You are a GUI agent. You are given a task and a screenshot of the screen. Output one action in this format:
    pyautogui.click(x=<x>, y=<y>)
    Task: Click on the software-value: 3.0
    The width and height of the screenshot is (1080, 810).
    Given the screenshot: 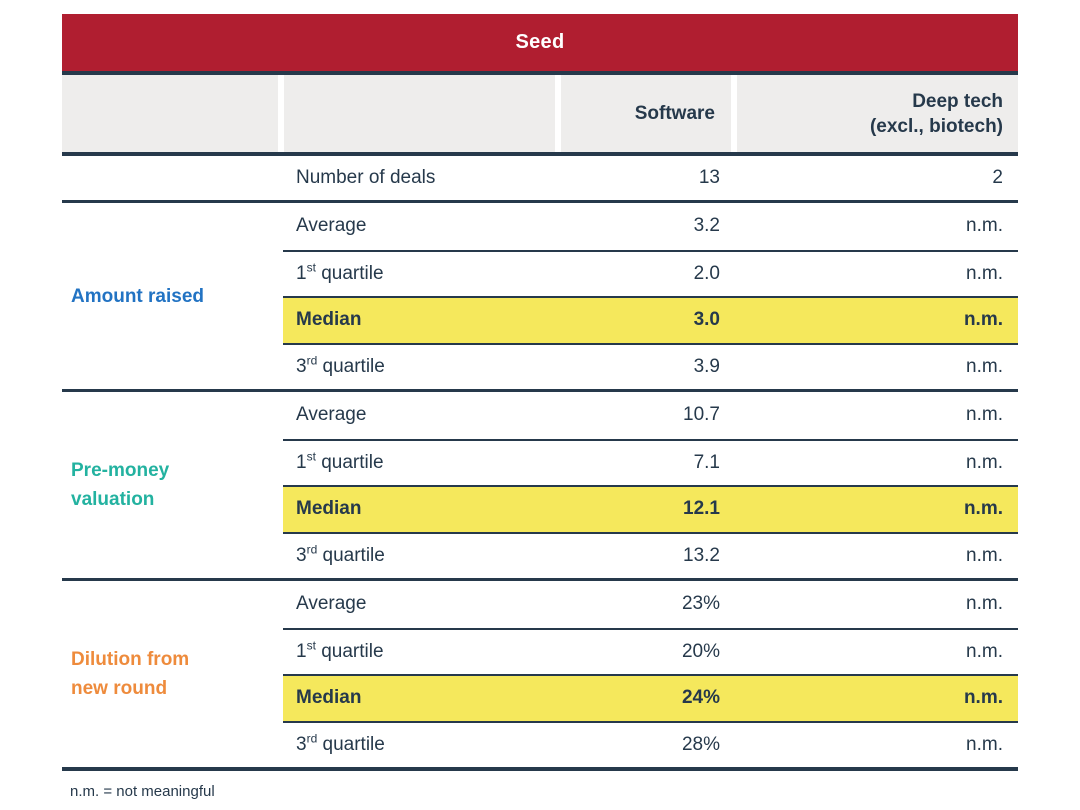 What is the action you would take?
    pyautogui.click(x=706, y=320)
    